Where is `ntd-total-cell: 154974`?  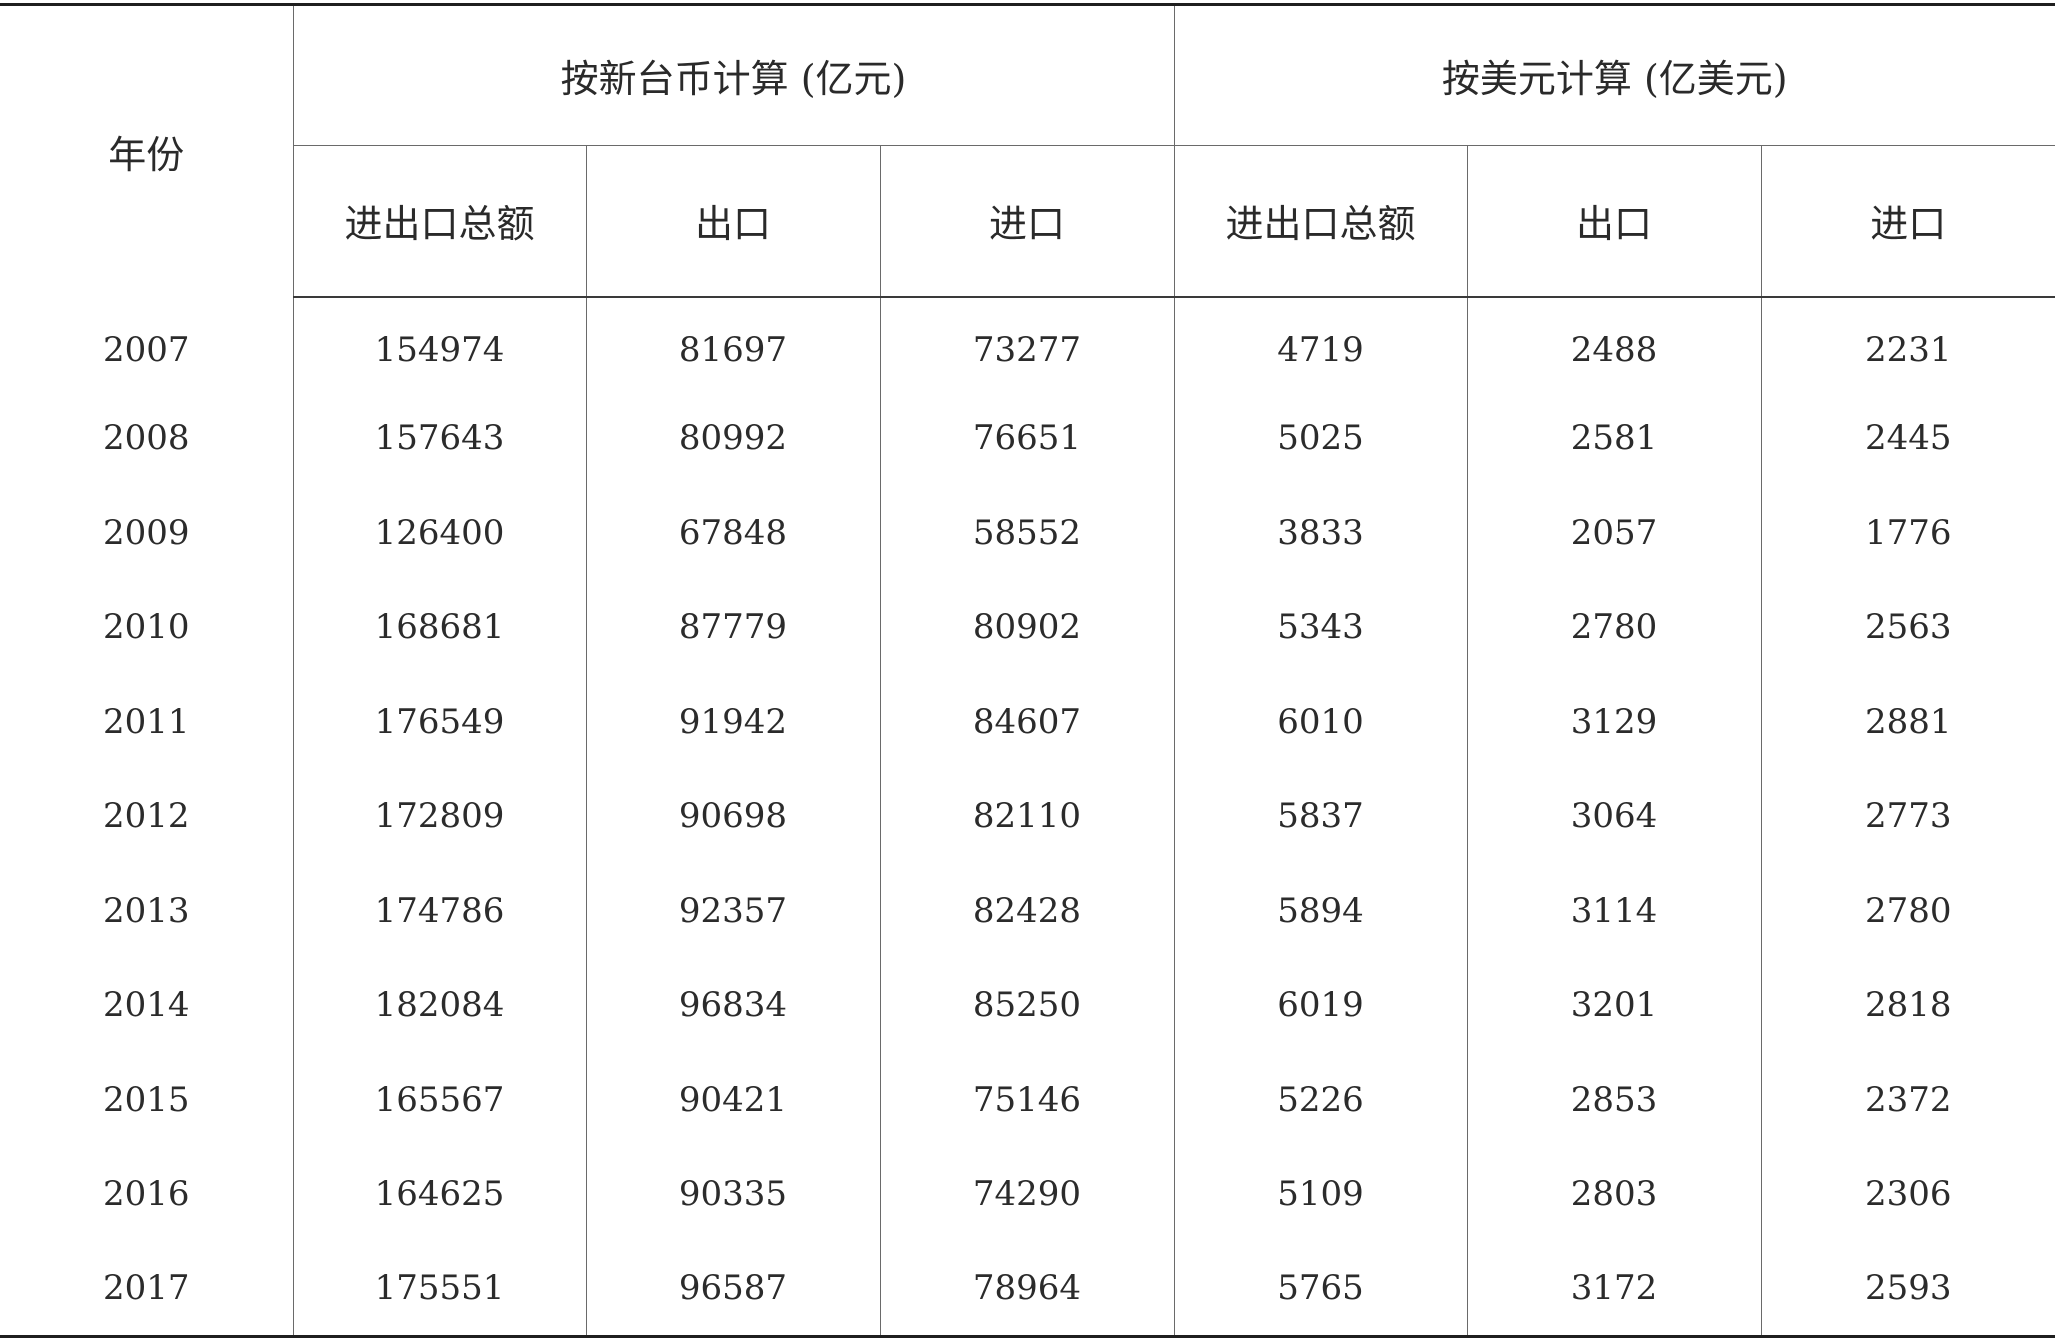 ntd-total-cell: 154974 is located at coordinates (440, 343).